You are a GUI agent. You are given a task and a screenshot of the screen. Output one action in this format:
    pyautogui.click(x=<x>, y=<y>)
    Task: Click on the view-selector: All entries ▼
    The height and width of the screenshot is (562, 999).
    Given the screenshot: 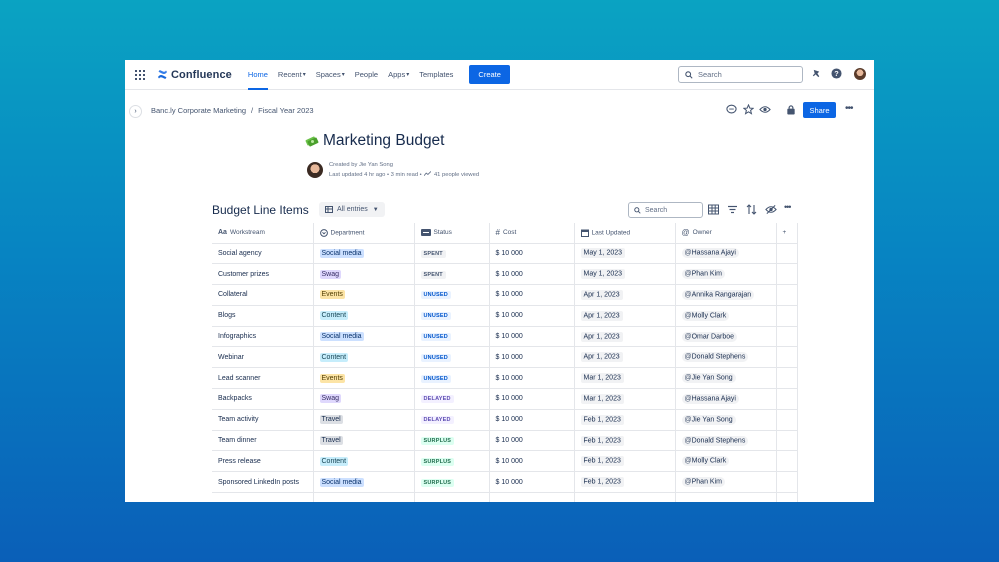 What is the action you would take?
    pyautogui.click(x=352, y=209)
    